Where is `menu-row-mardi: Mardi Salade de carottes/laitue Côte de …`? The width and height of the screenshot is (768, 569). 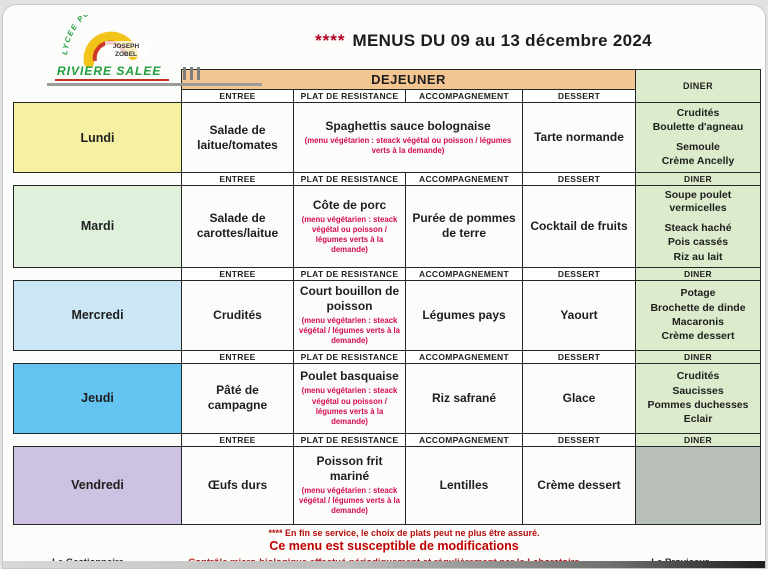 menu-row-mardi: Mardi Salade de carottes/laitue Côte de … is located at coordinates (387, 226).